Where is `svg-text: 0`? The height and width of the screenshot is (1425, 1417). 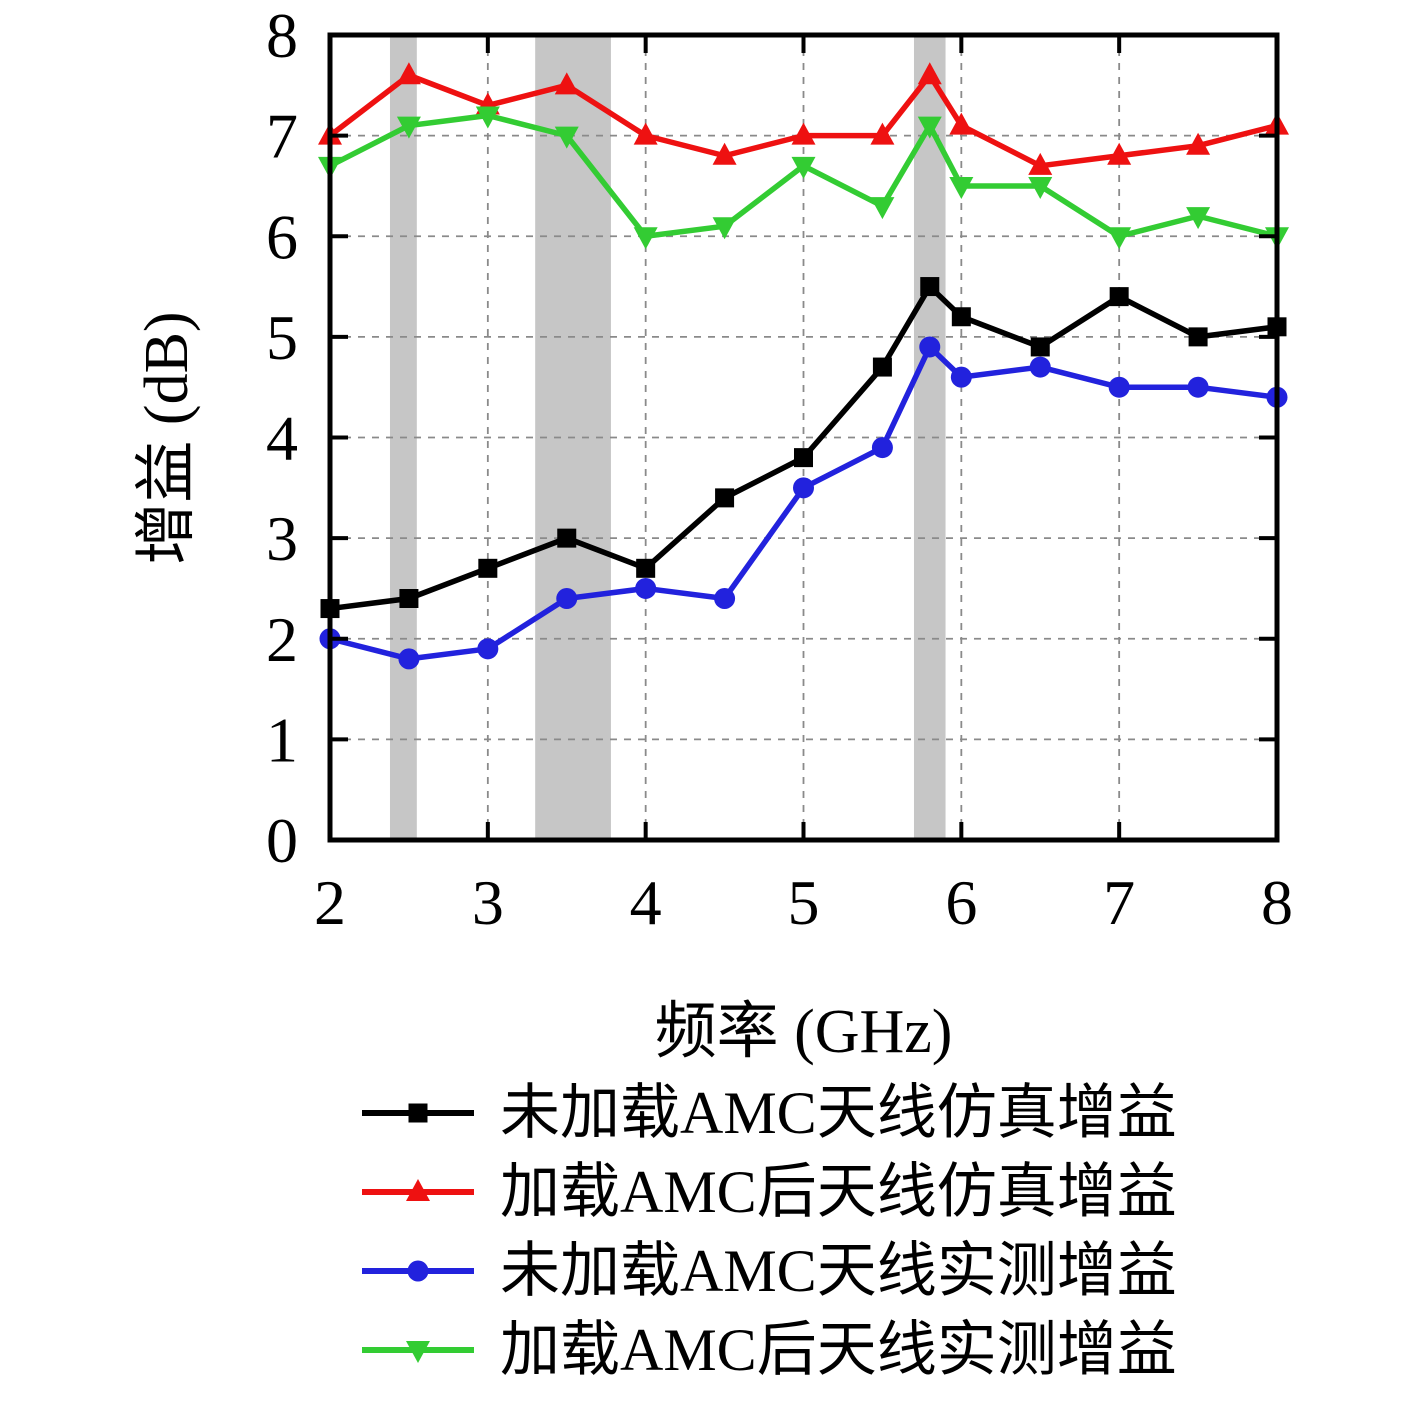 svg-text: 0 is located at coordinates (282, 840).